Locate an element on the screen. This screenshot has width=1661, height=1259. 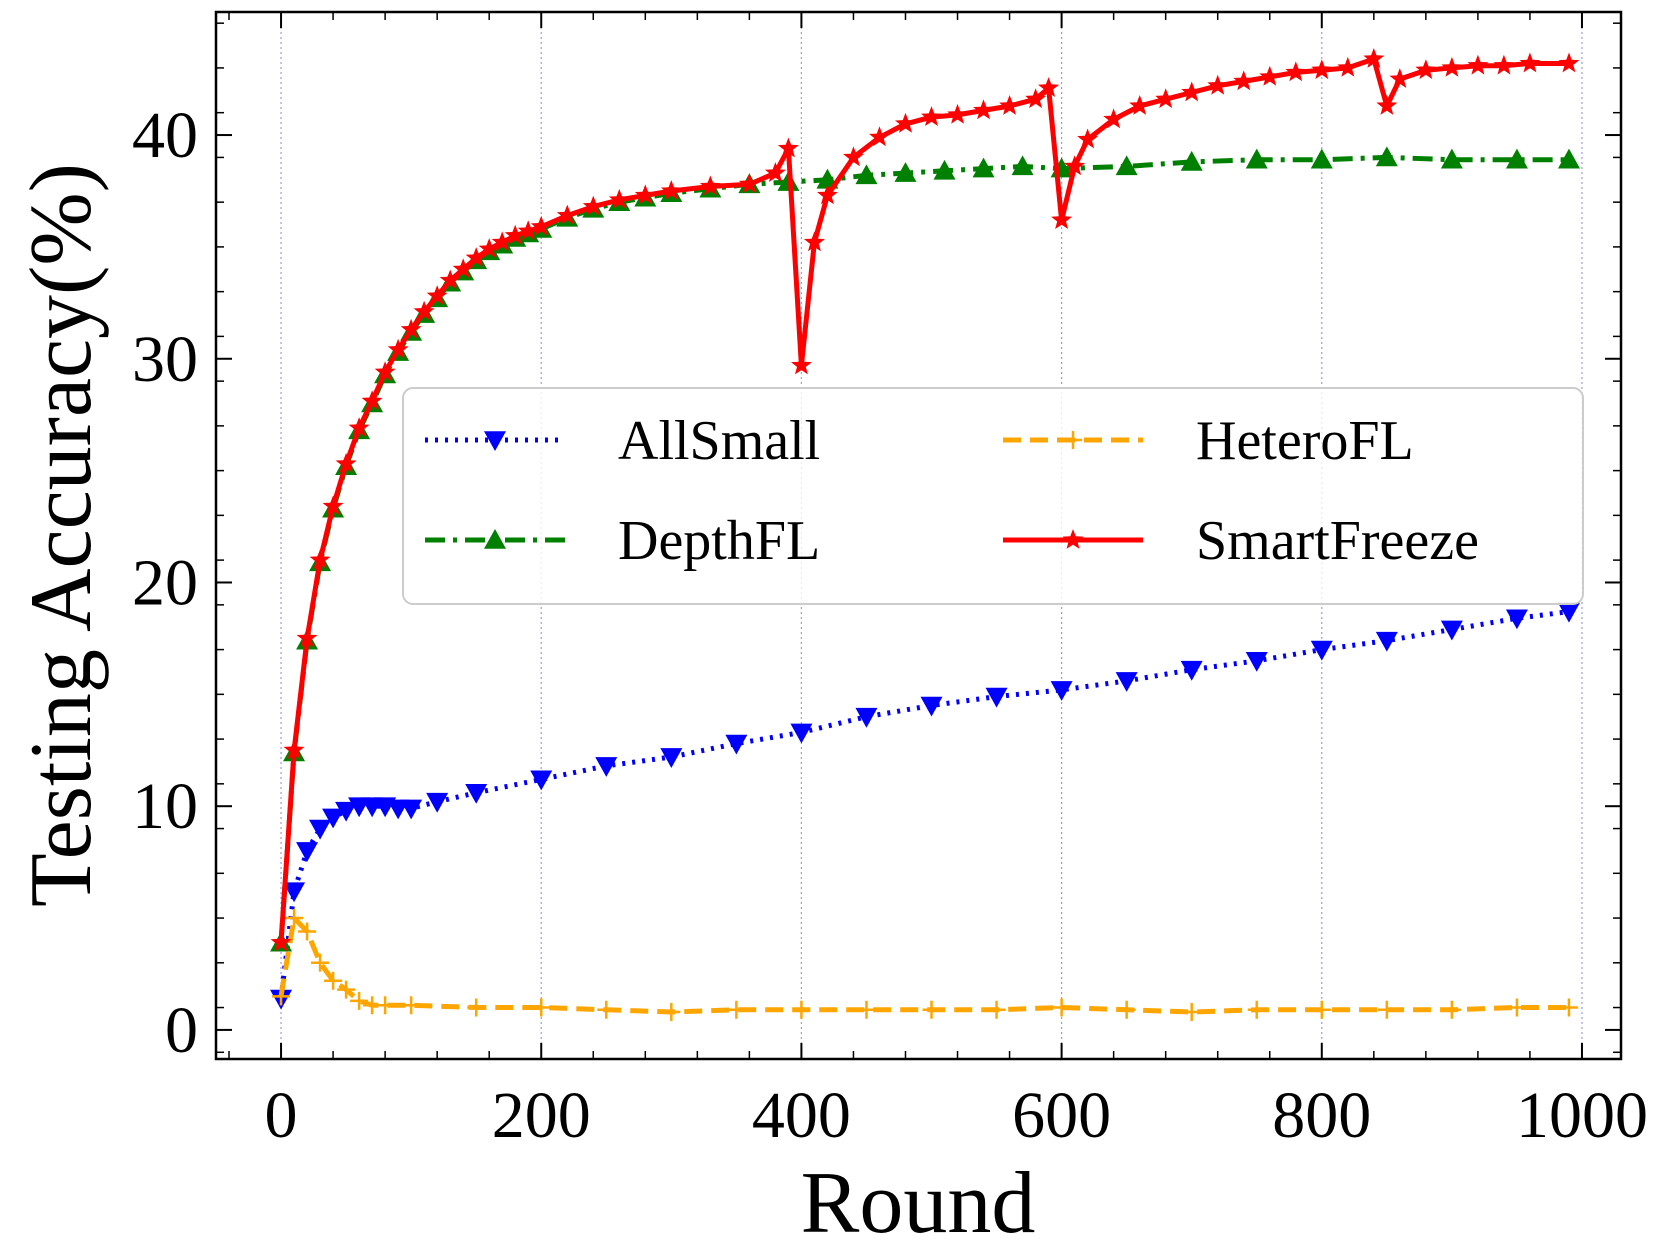
y-axis-title: Testing Accuracy(%) is located at coordinates (61, 535).